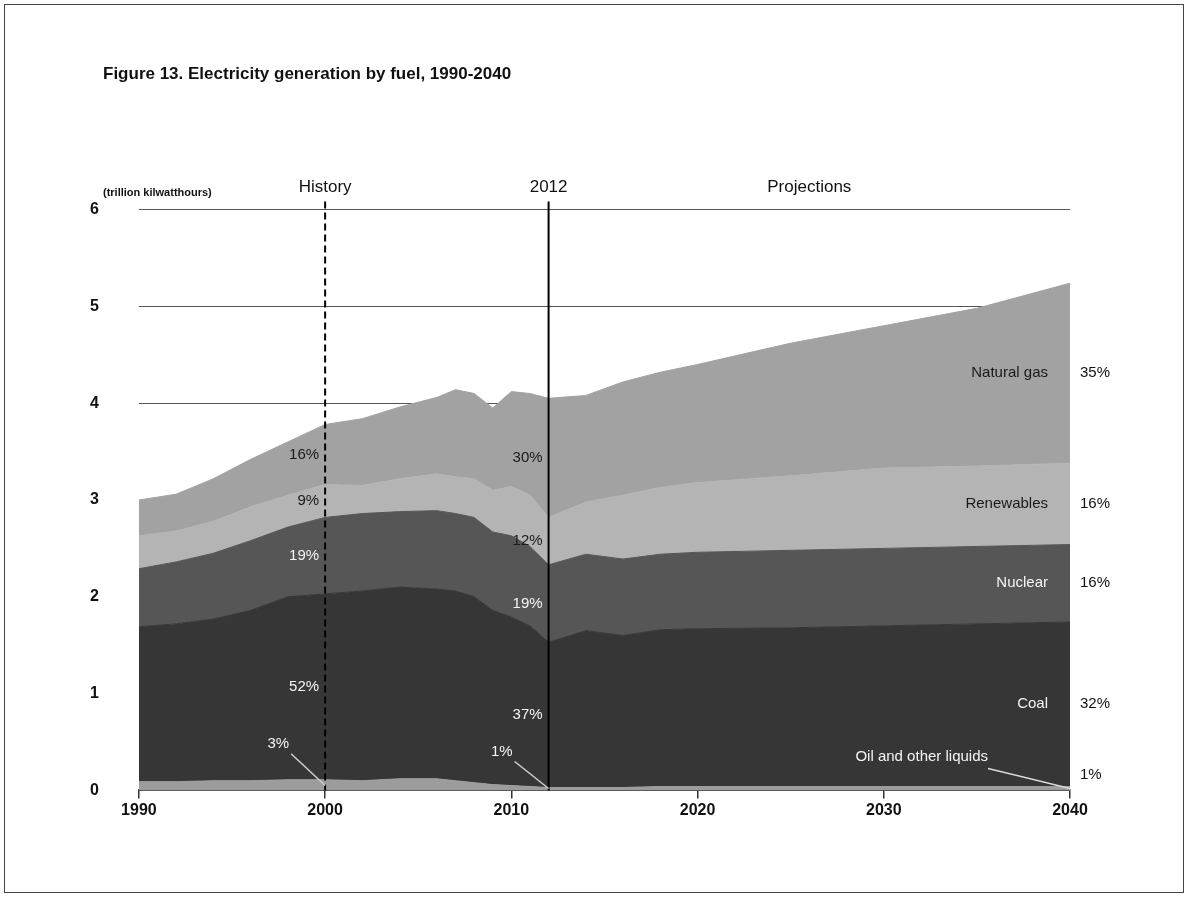  What do you see at coordinates (697, 810) in the screenshot?
I see `x-tick-label: 2020` at bounding box center [697, 810].